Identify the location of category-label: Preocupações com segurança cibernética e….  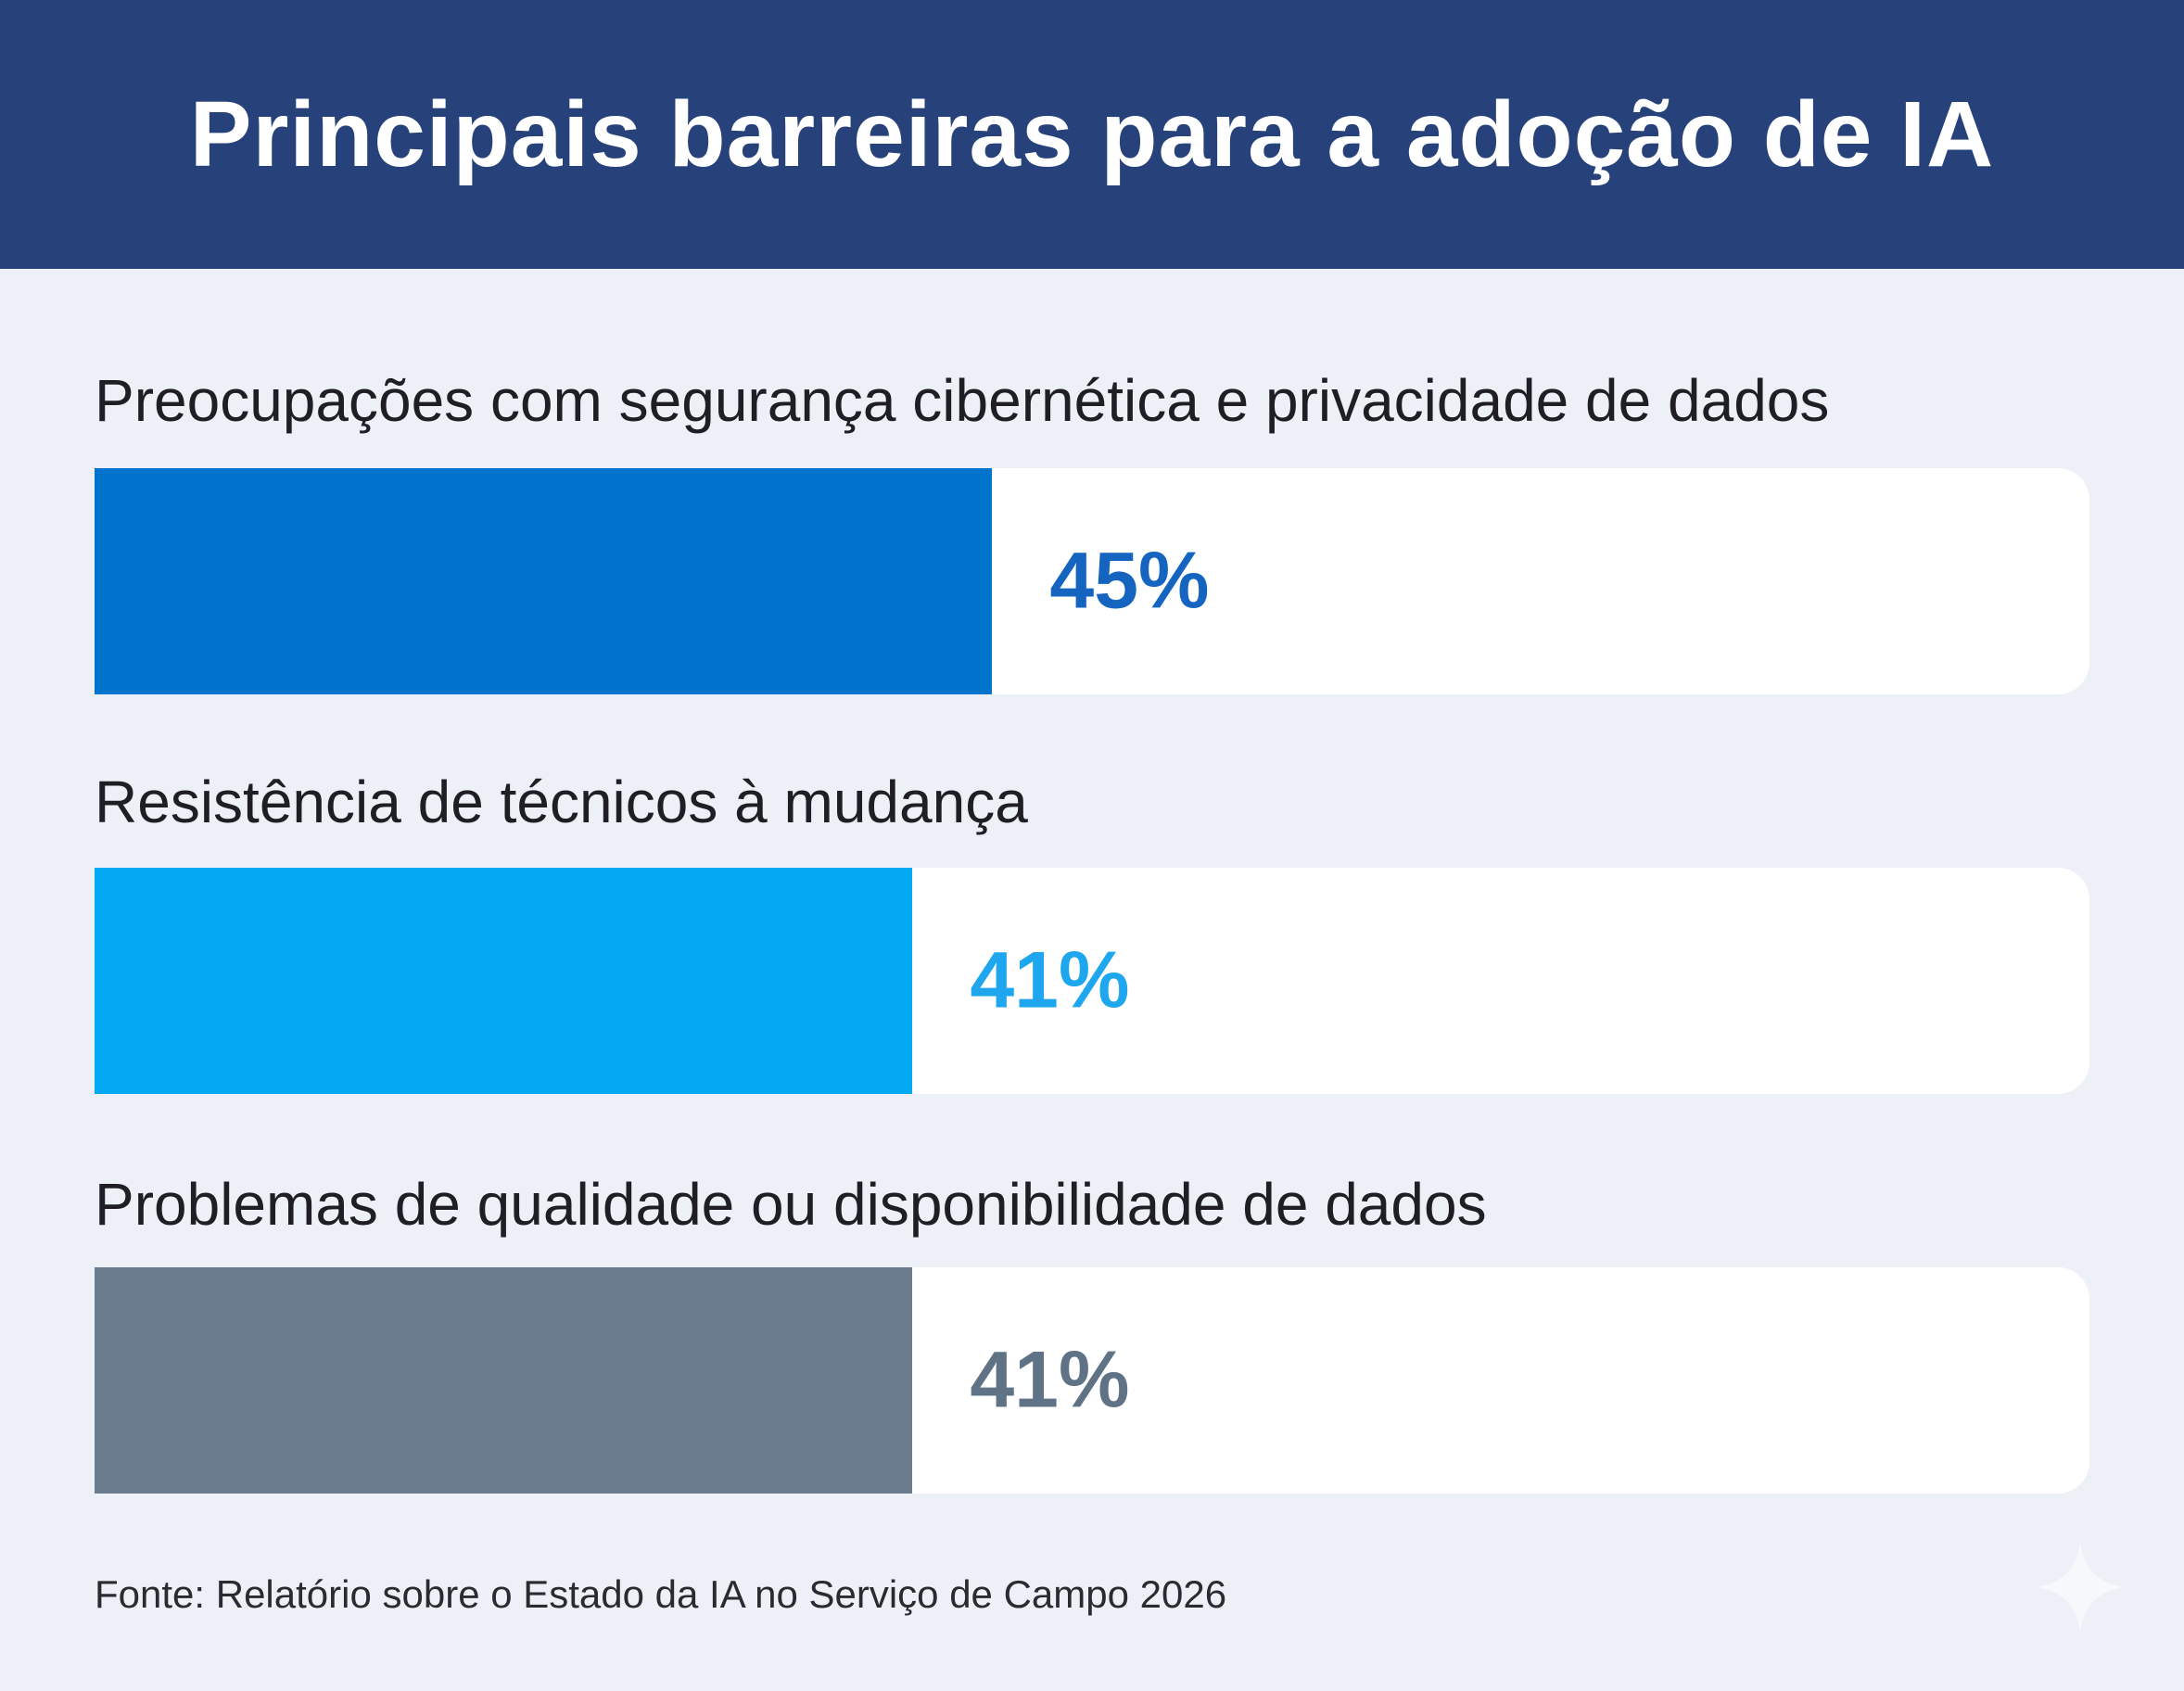
(962, 400).